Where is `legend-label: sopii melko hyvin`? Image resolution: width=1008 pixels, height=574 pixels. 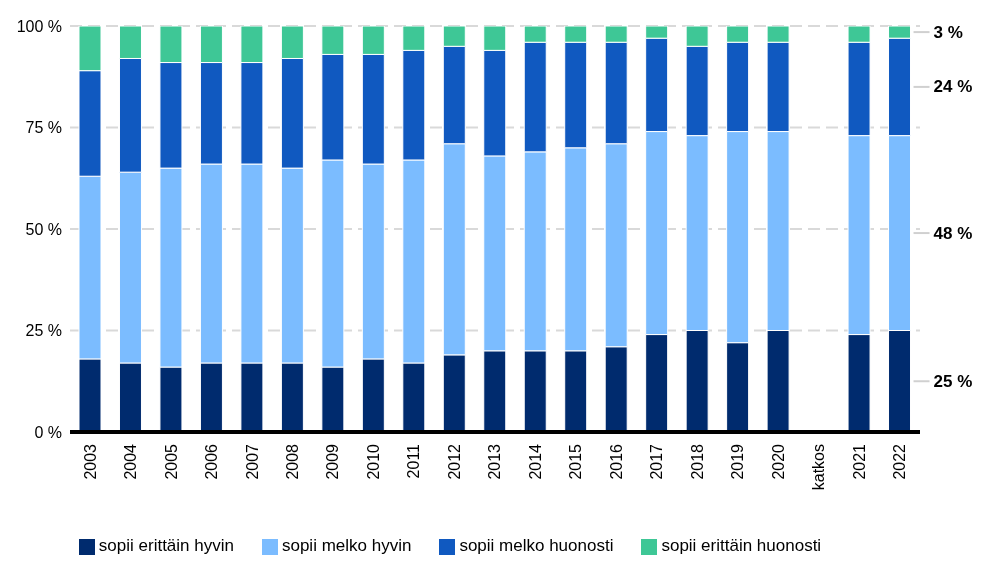
legend-label: sopii melko hyvin is located at coordinates (346, 545).